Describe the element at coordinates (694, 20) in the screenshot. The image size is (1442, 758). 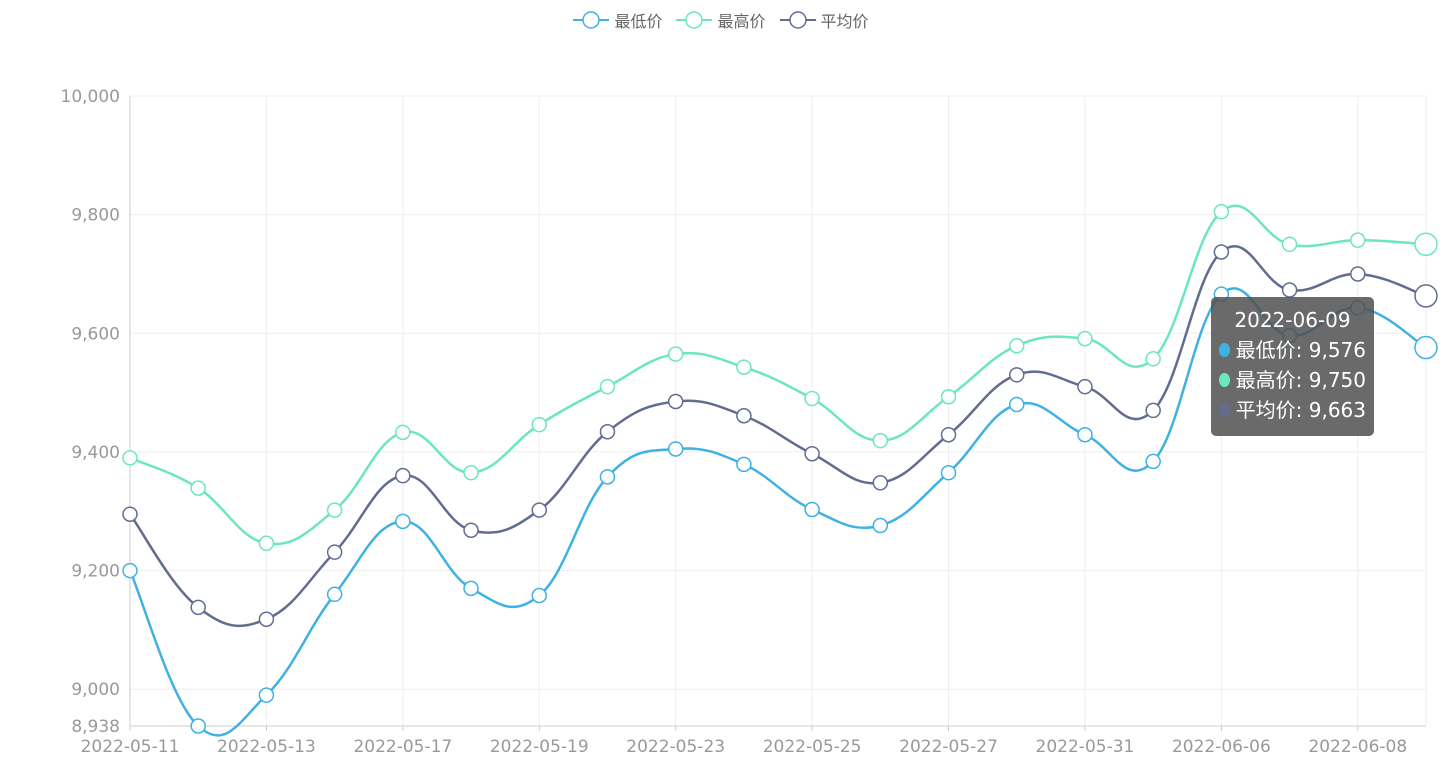
I see `legend-high-icon` at that location.